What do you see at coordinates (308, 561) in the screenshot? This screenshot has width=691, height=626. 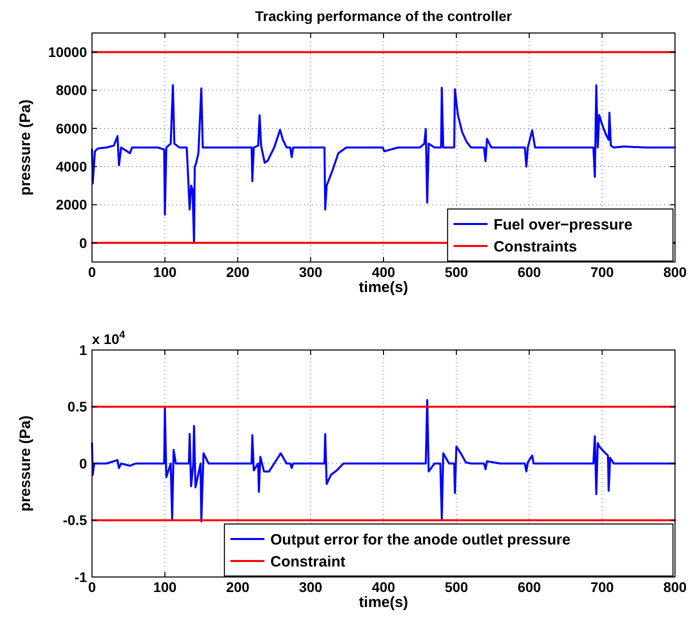 I see `legend-label: Constraint` at bounding box center [308, 561].